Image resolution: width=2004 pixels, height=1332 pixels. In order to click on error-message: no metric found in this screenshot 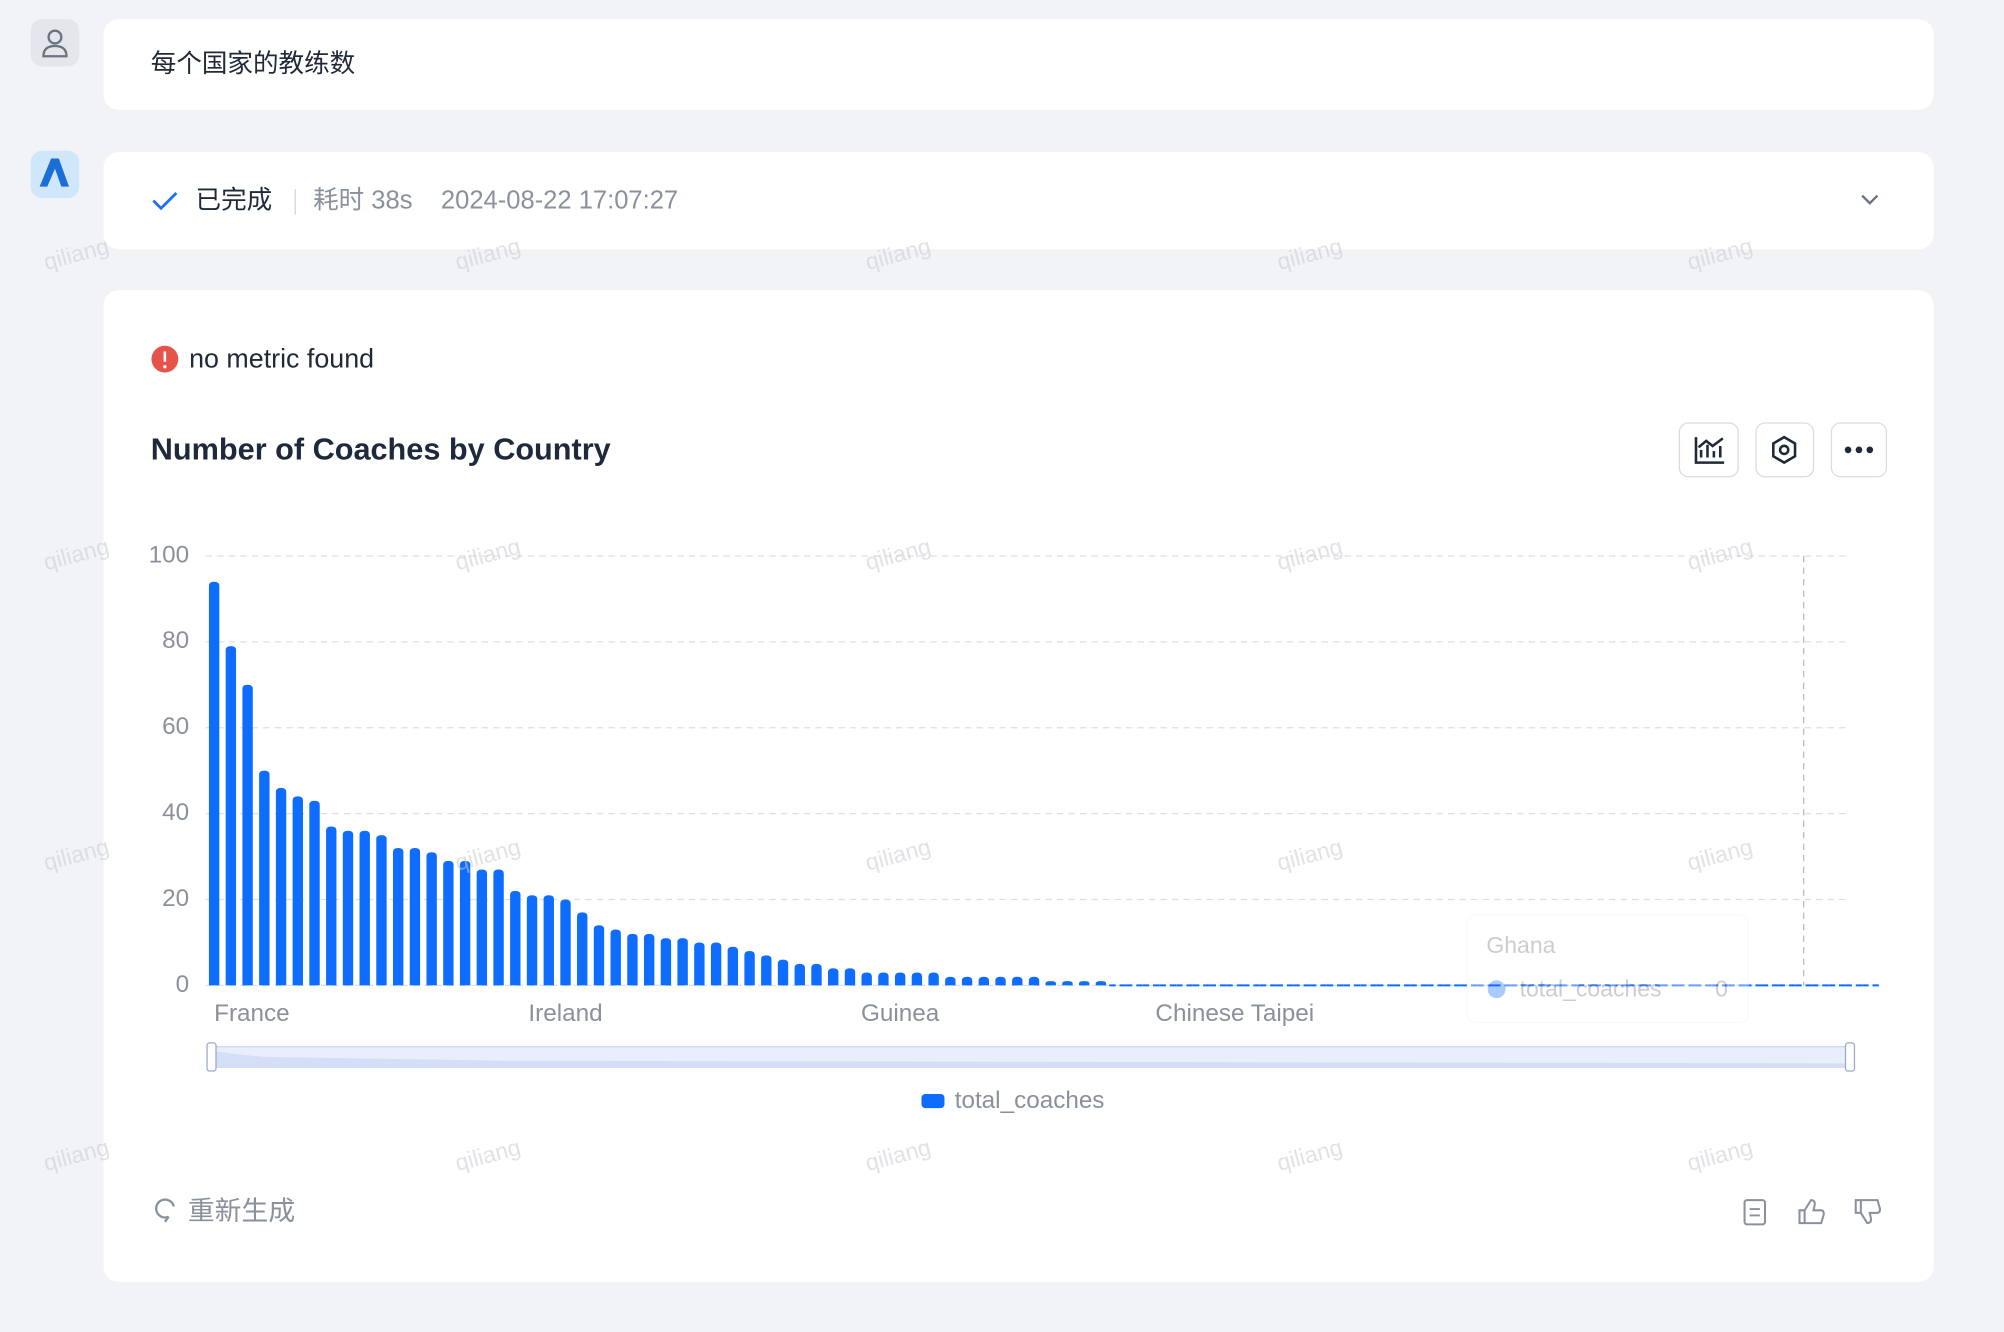, I will do `click(281, 359)`.